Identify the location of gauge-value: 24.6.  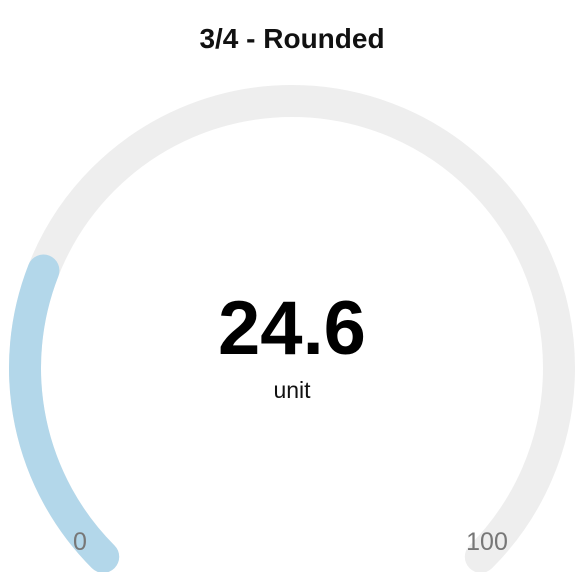
(292, 328).